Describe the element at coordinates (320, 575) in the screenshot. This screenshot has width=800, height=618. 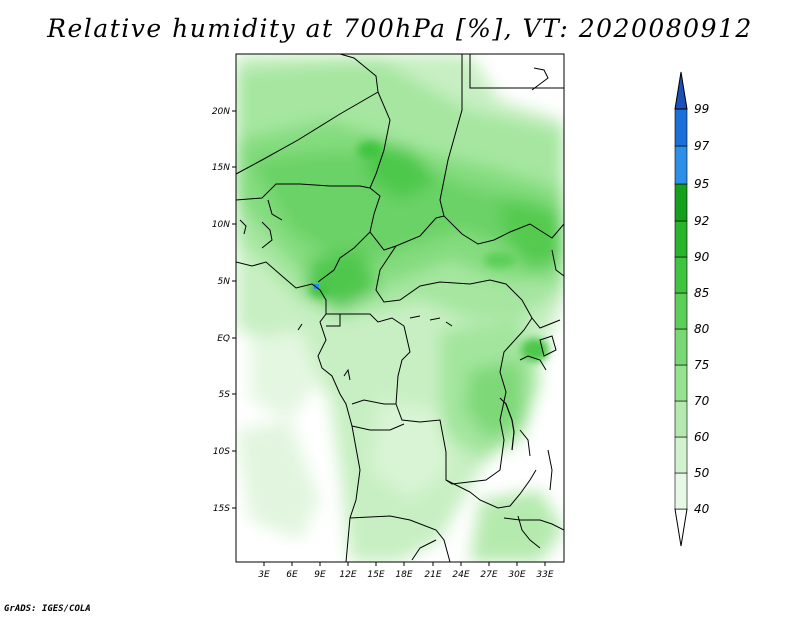
I see `lon-label: 9E` at that location.